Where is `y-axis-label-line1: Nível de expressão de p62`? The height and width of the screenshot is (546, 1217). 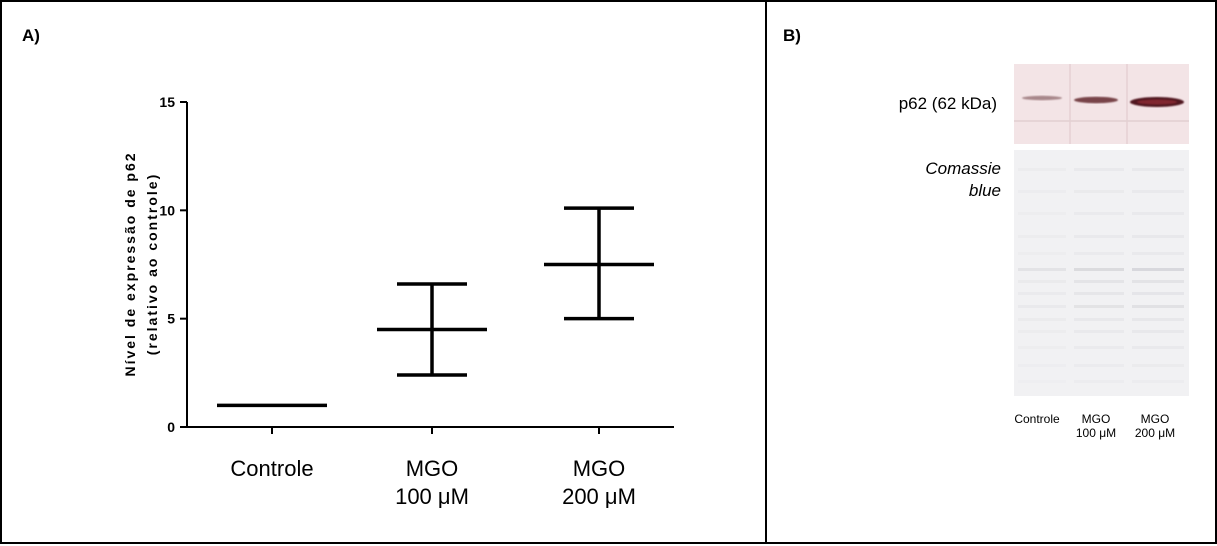
y-axis-label-line1: Nível de expressão de p62 is located at coordinates (130, 263).